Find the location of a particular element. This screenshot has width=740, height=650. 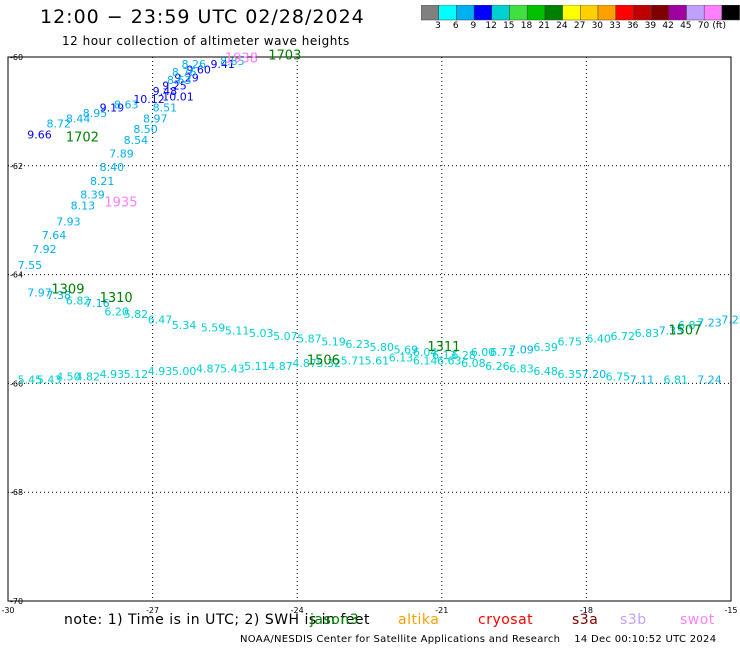

wave-height-point: 7.24 is located at coordinates (709, 379).